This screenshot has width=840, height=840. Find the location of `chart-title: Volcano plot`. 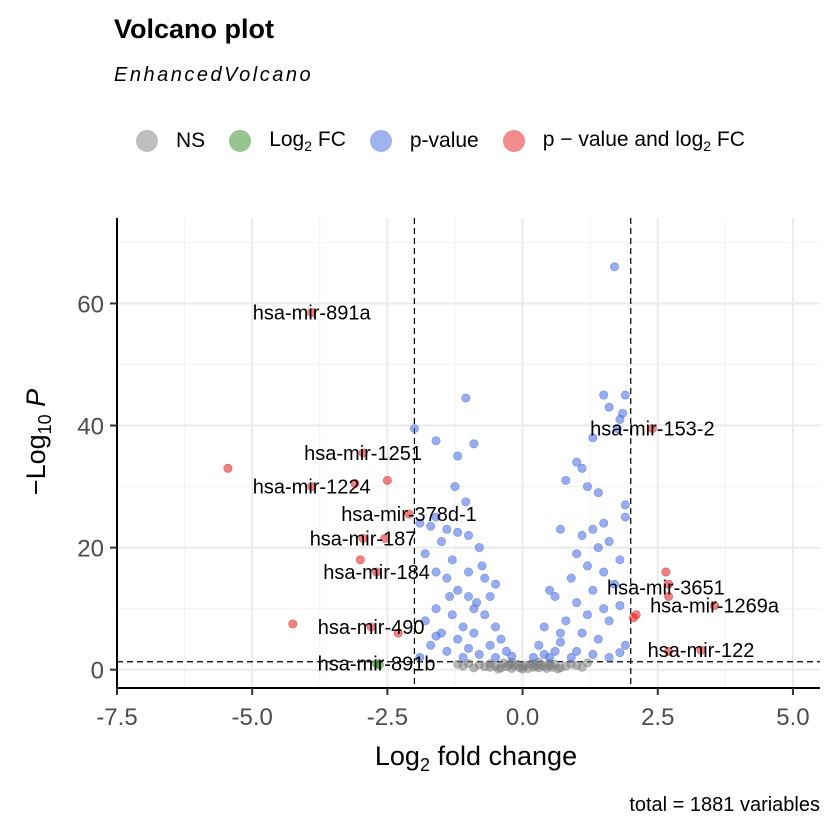

chart-title: Volcano plot is located at coordinates (194, 29).